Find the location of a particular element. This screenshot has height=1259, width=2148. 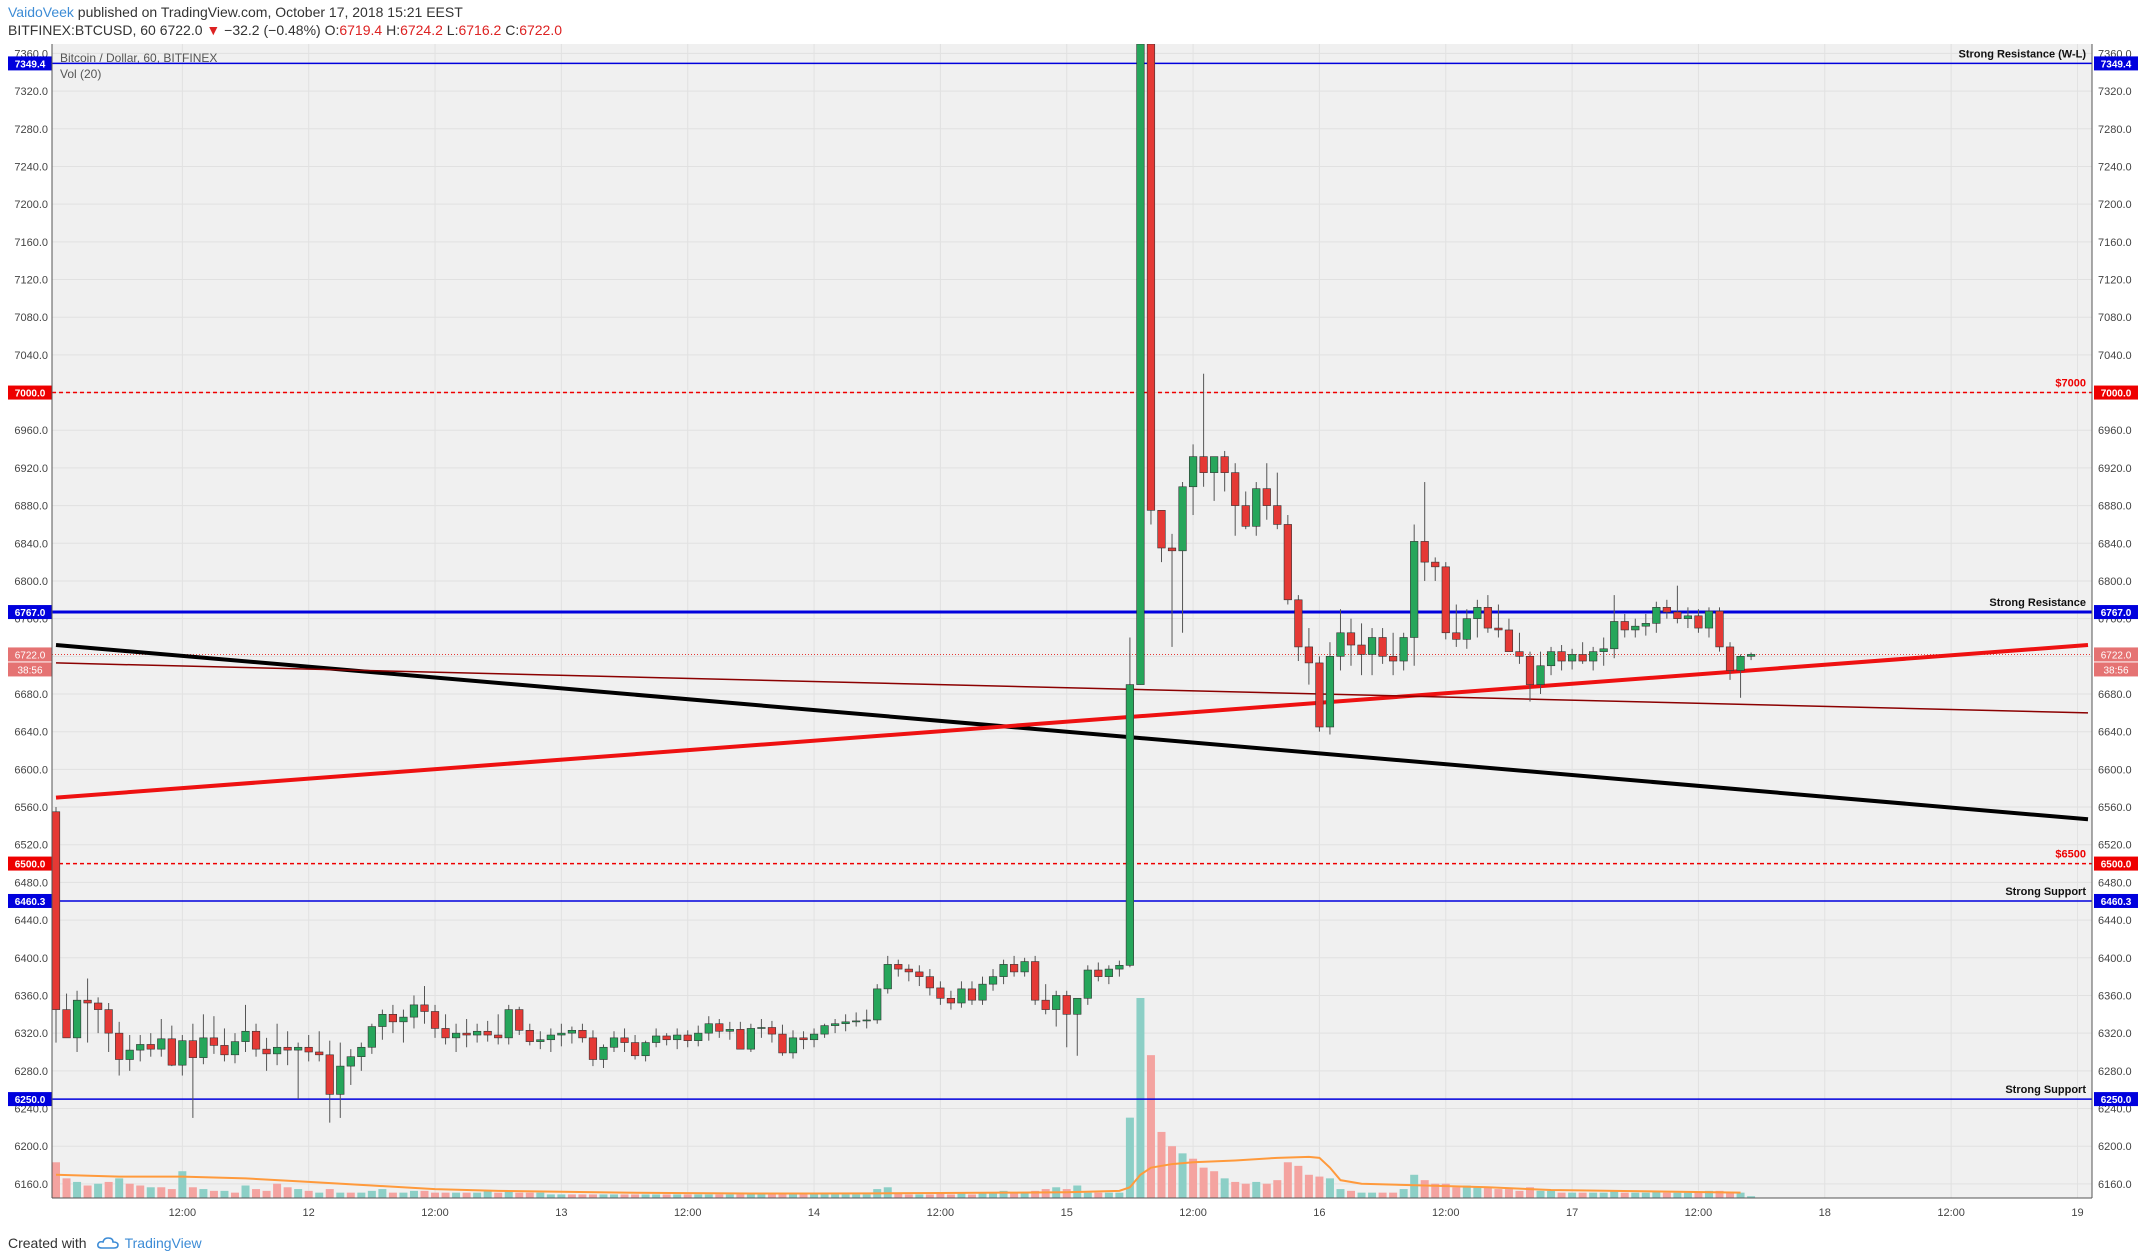

y-tick-label-left: 6560.0 is located at coordinates (31, 808).